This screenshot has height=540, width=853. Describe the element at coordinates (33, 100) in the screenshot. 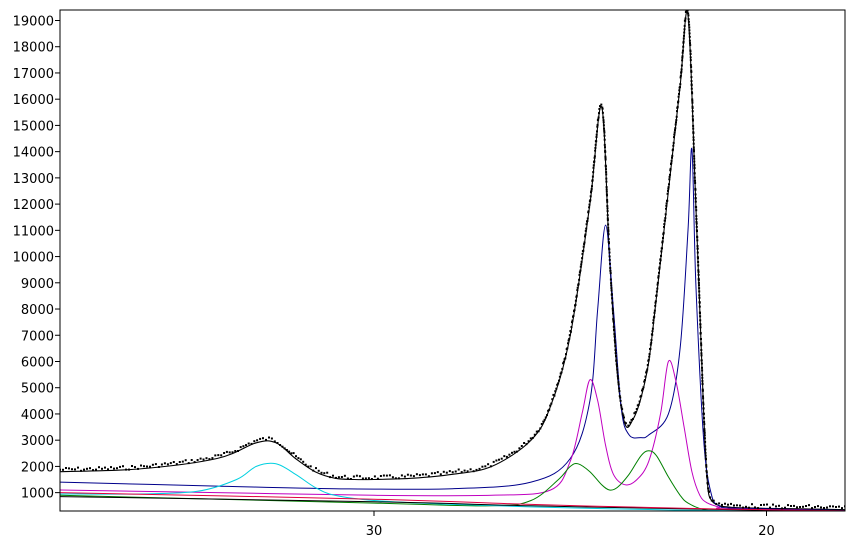

I see `y-tick-label: 16000` at that location.